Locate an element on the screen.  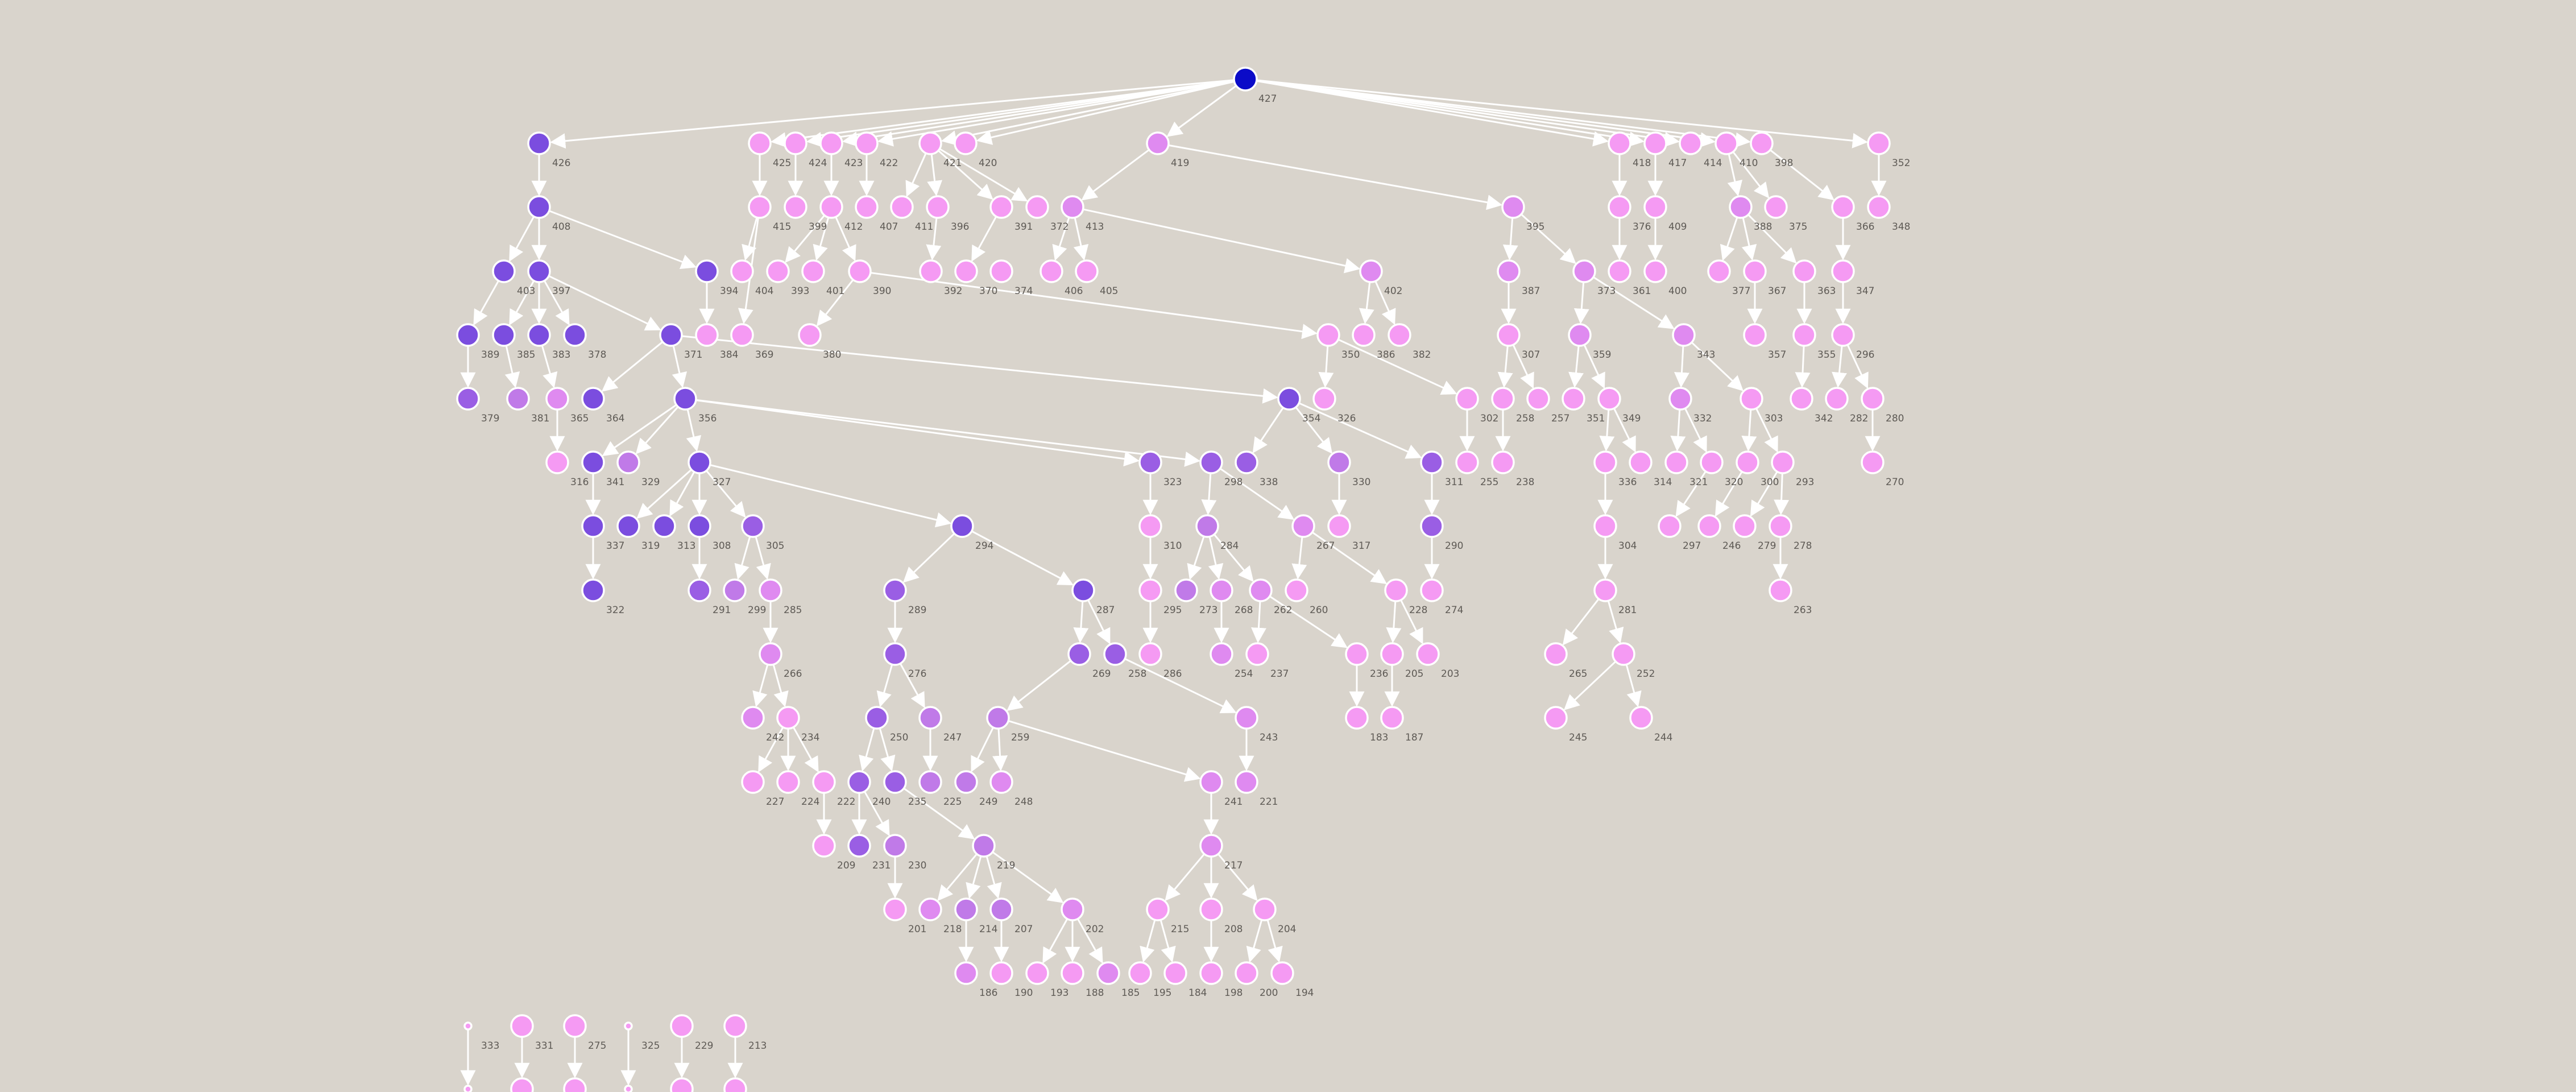
graph-node: 418 is located at coordinates (1629, 150).